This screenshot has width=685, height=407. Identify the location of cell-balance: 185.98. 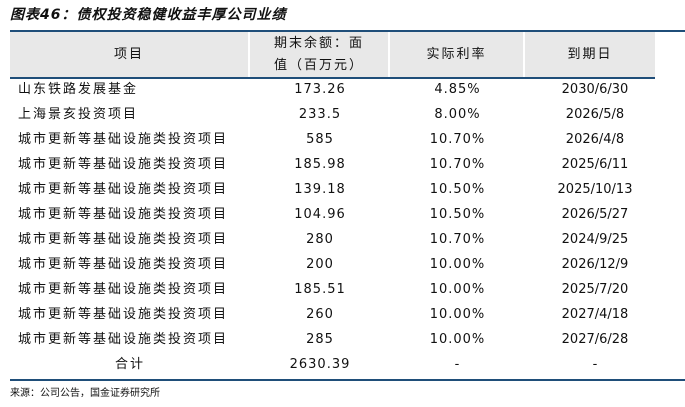
(320, 164).